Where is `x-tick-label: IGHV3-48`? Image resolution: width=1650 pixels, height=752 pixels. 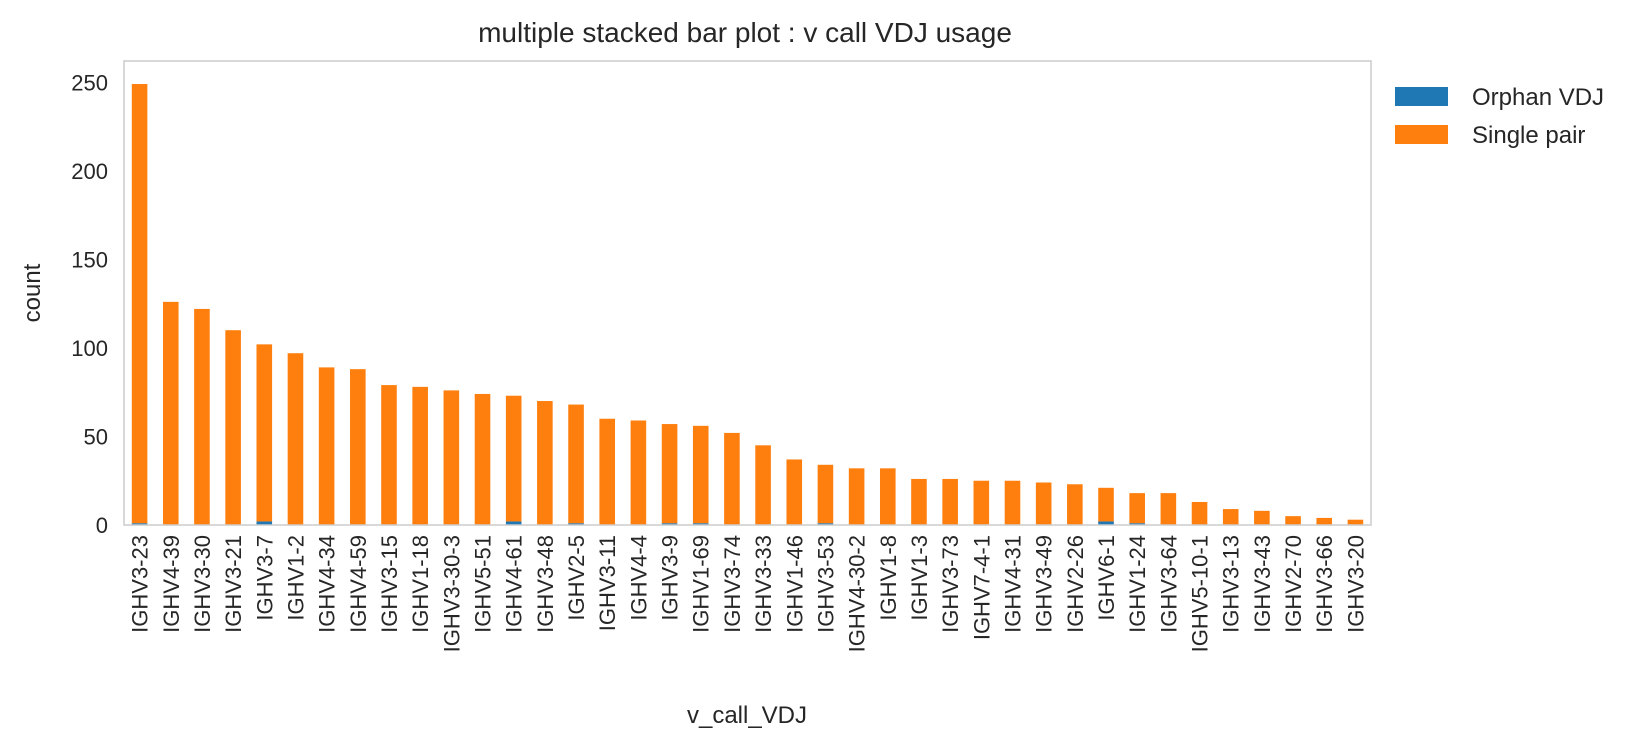 x-tick-label: IGHV3-48 is located at coordinates (545, 584).